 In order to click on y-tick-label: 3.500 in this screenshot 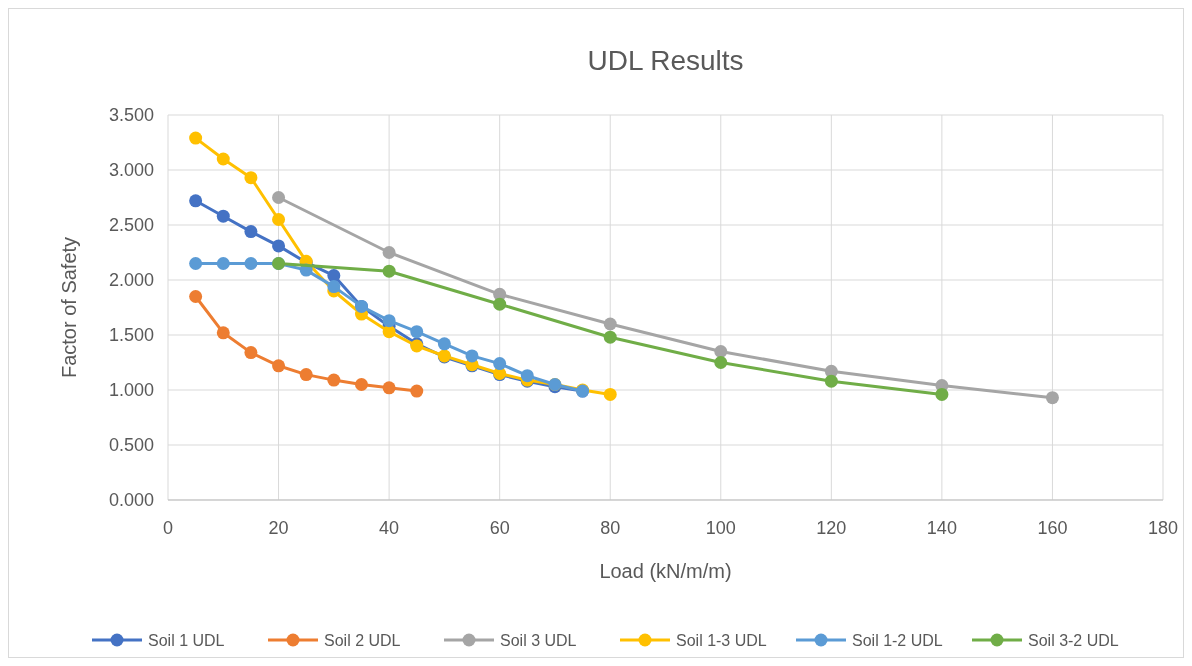, I will do `click(131, 115)`.